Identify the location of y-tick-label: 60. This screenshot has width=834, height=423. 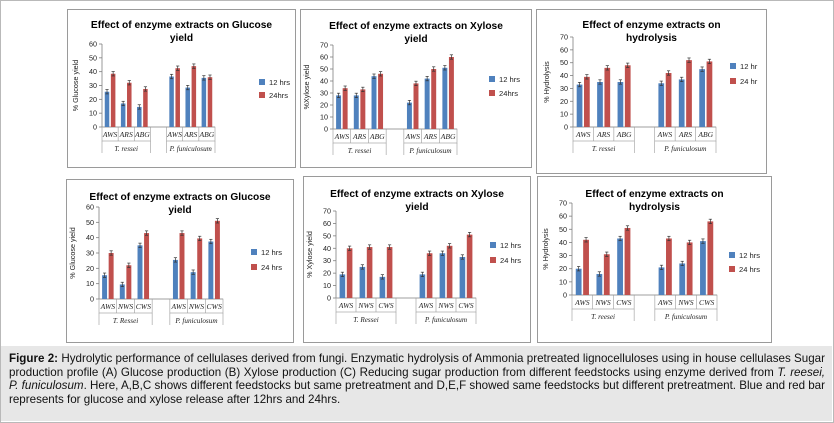
(564, 49).